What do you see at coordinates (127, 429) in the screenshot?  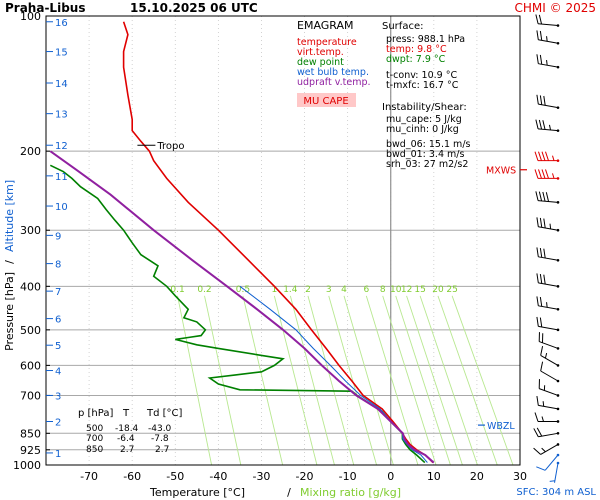 I see `table-cell: -18.4` at bounding box center [127, 429].